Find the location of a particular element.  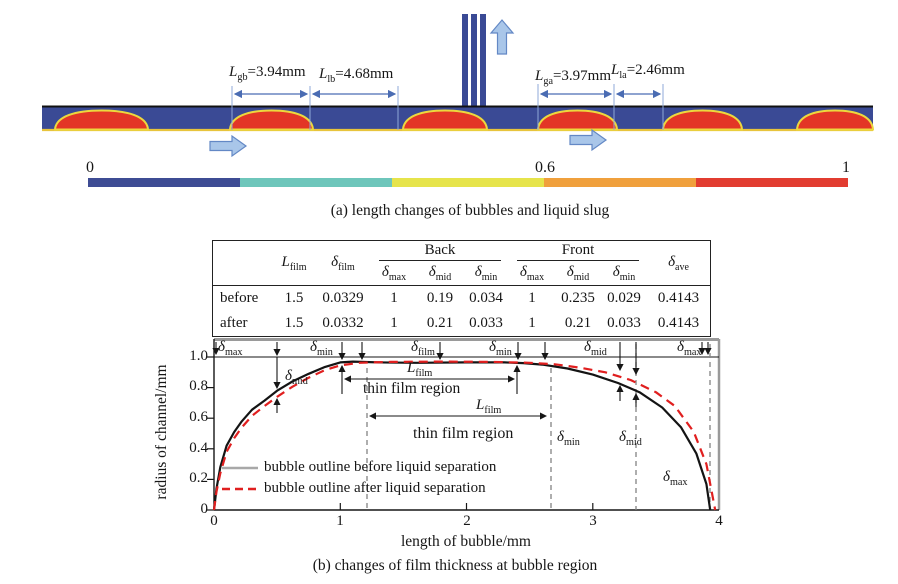

annotation-lfilm-front: Lfilm is located at coordinates (489, 406).